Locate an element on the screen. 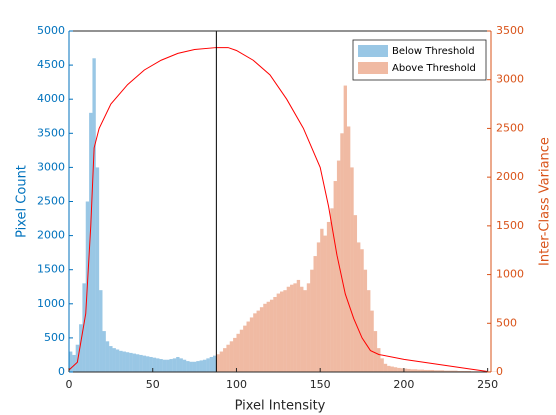  y-tick-label: 5000 is located at coordinates (51, 30).